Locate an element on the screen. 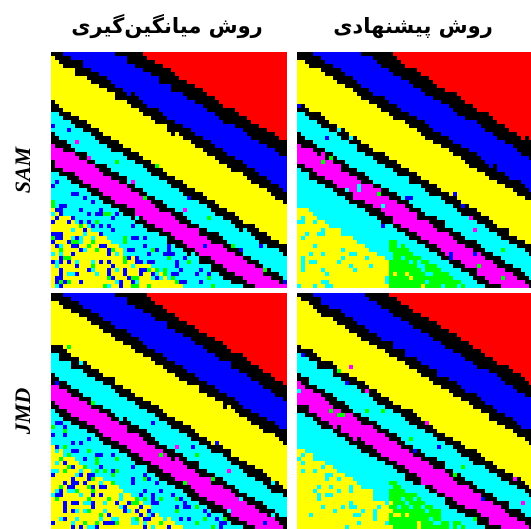 The height and width of the screenshot is (529, 531). row-label-jmd: JMD is located at coordinates (23, 411).